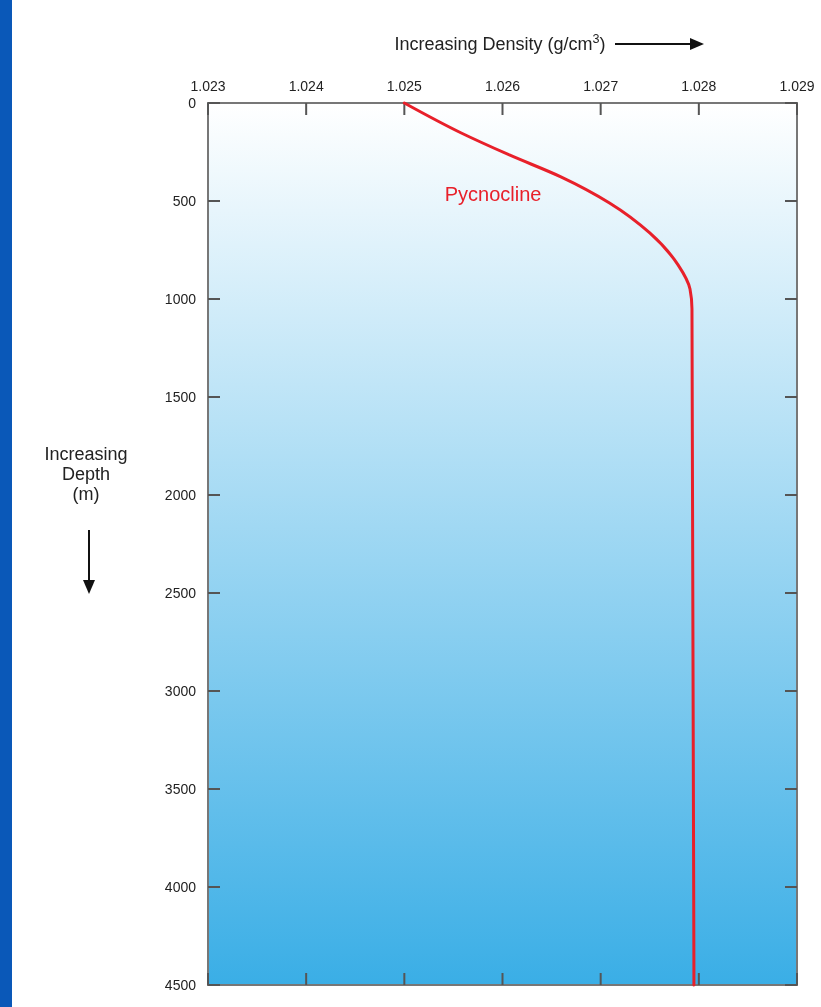 Image resolution: width=821 pixels, height=1007 pixels. Describe the element at coordinates (180, 691) in the screenshot. I see `y-tick-label: 3000` at that location.